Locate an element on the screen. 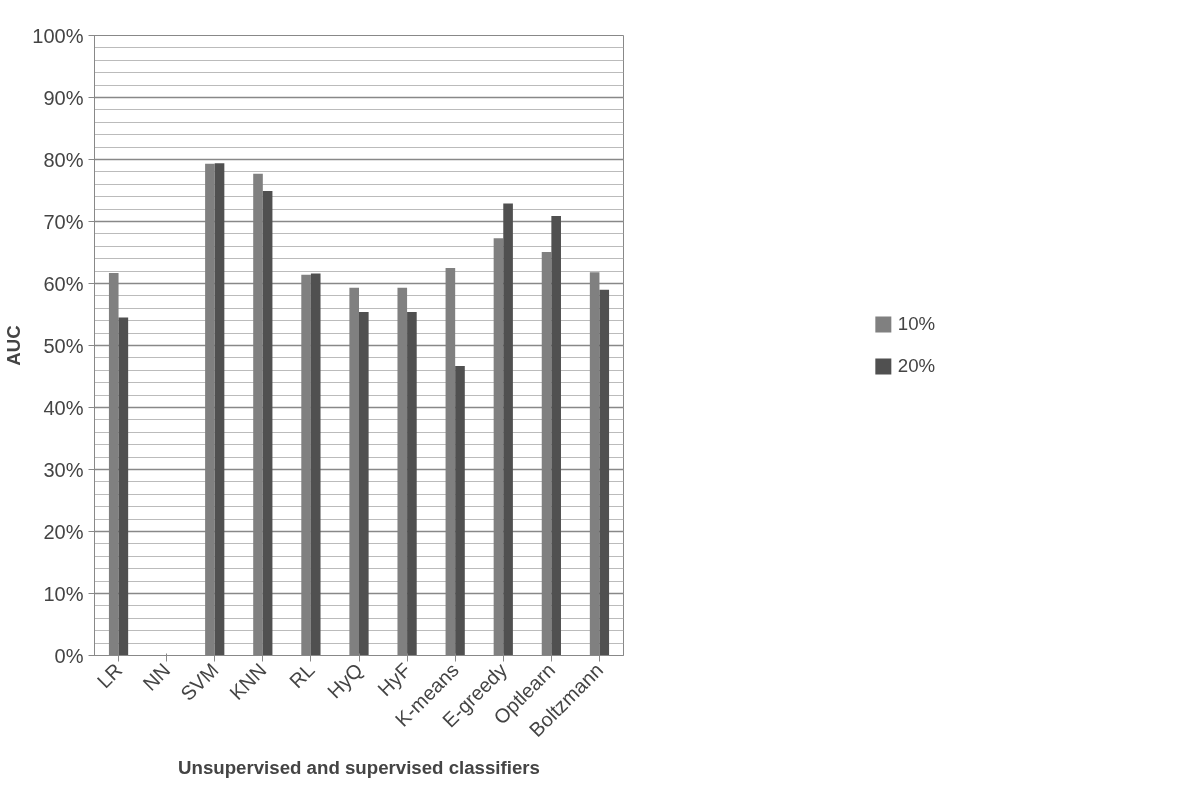 The width and height of the screenshot is (1189, 785). x-tick-label: HyQ is located at coordinates (344, 680).